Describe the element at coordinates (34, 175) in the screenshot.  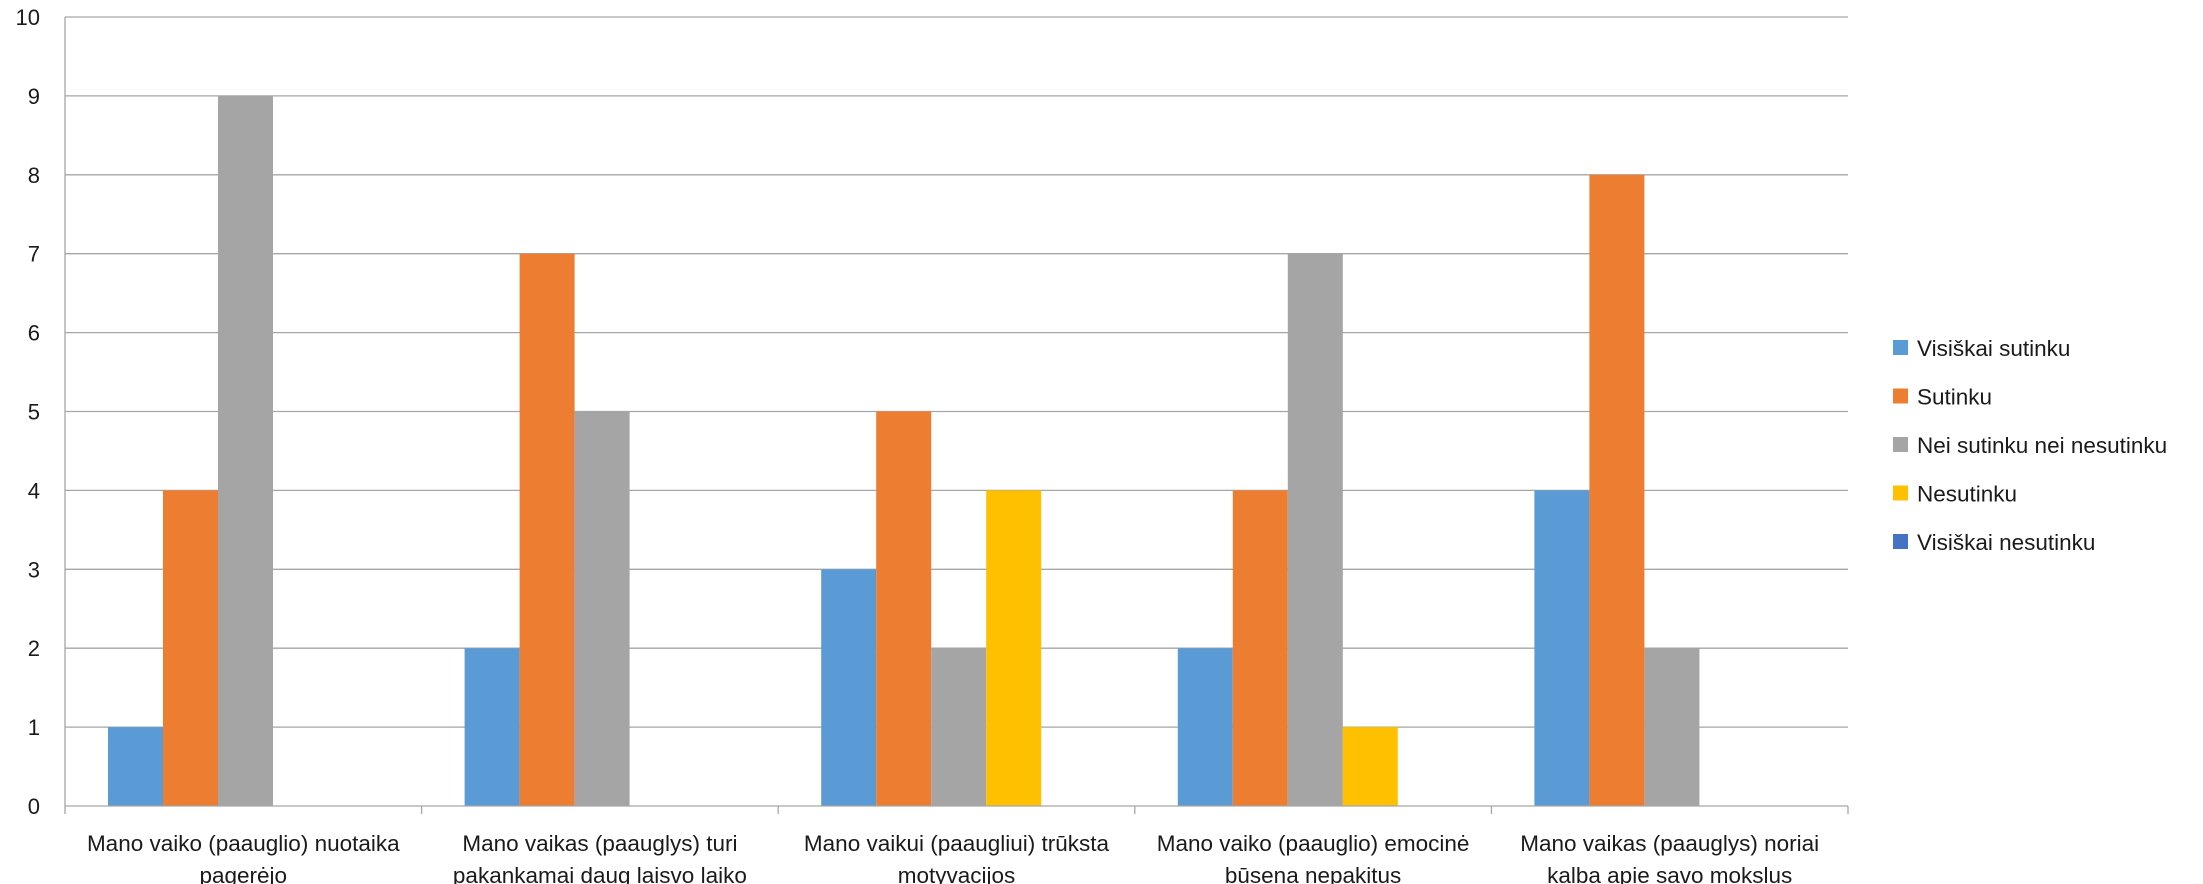
I see `y-tick-label: 8` at that location.